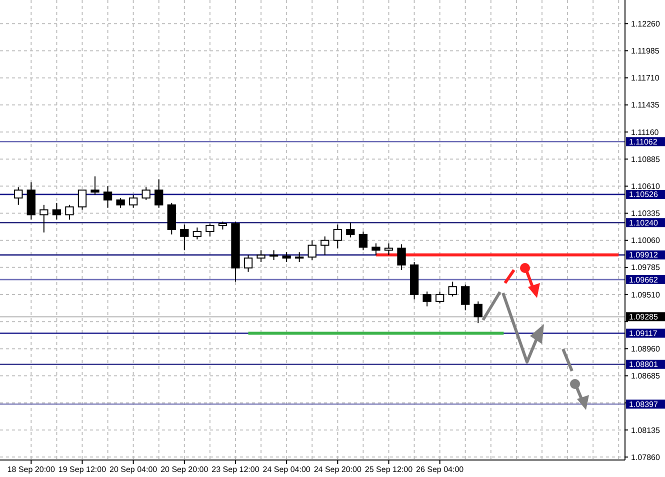 Image resolution: width=665 pixels, height=477 pixels. Describe the element at coordinates (643, 223) in the screenshot. I see `ref-line-label: 1.10240` at that location.